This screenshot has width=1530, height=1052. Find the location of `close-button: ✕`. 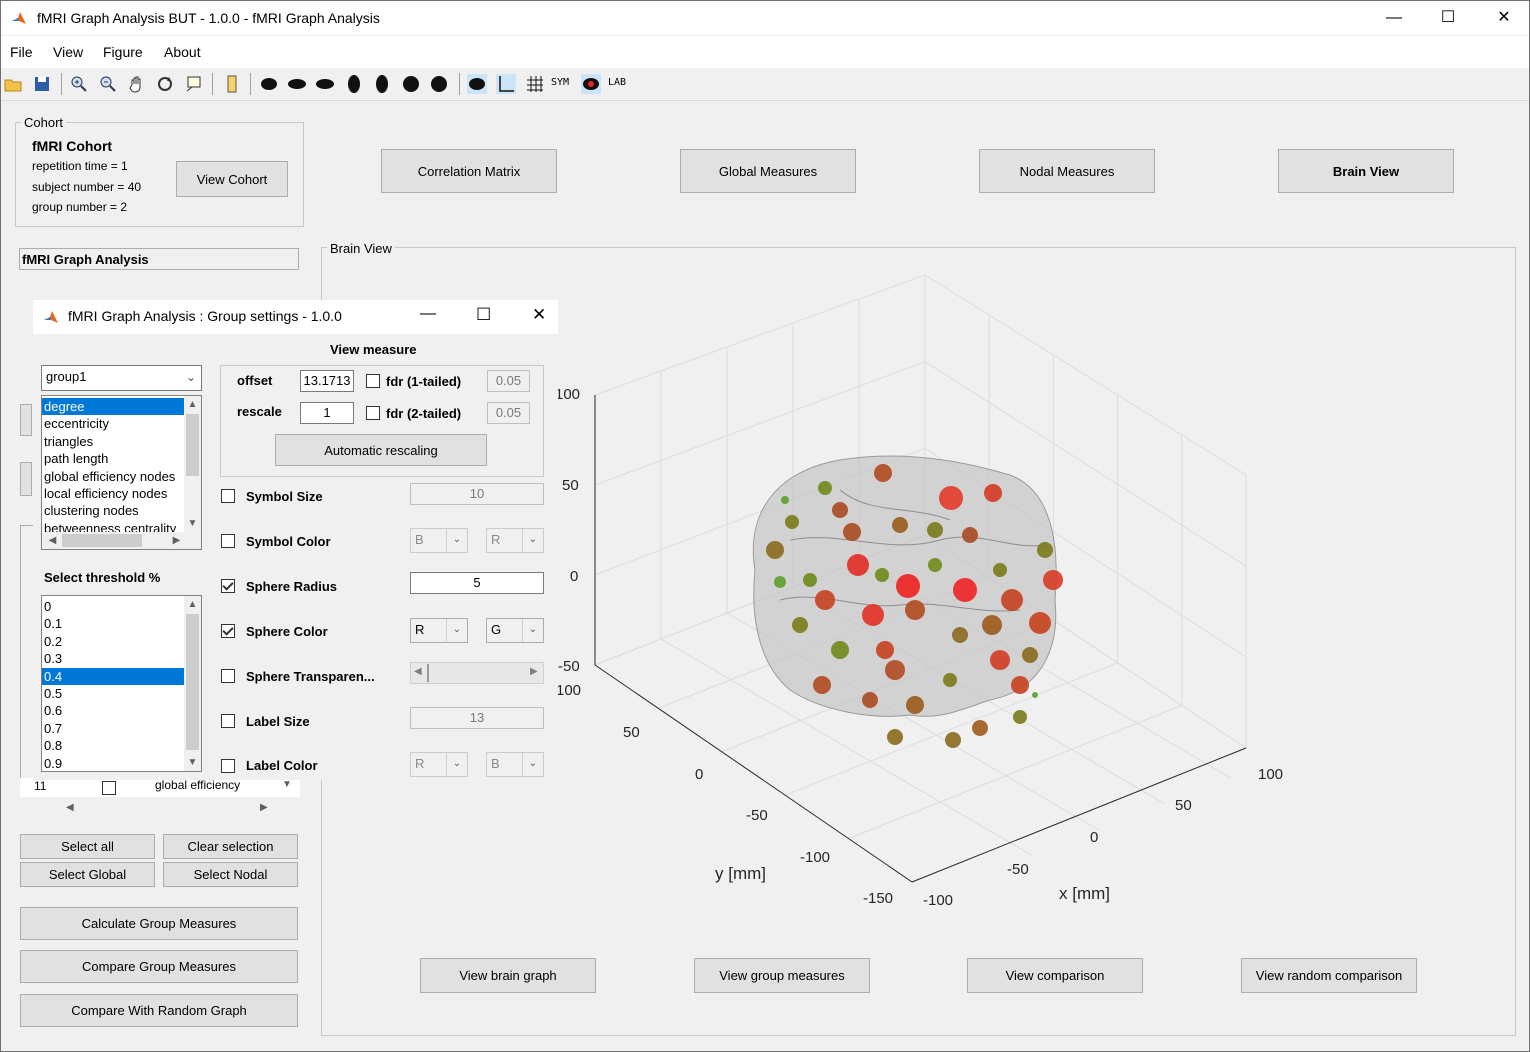

close-button: ✕ is located at coordinates (1504, 18).